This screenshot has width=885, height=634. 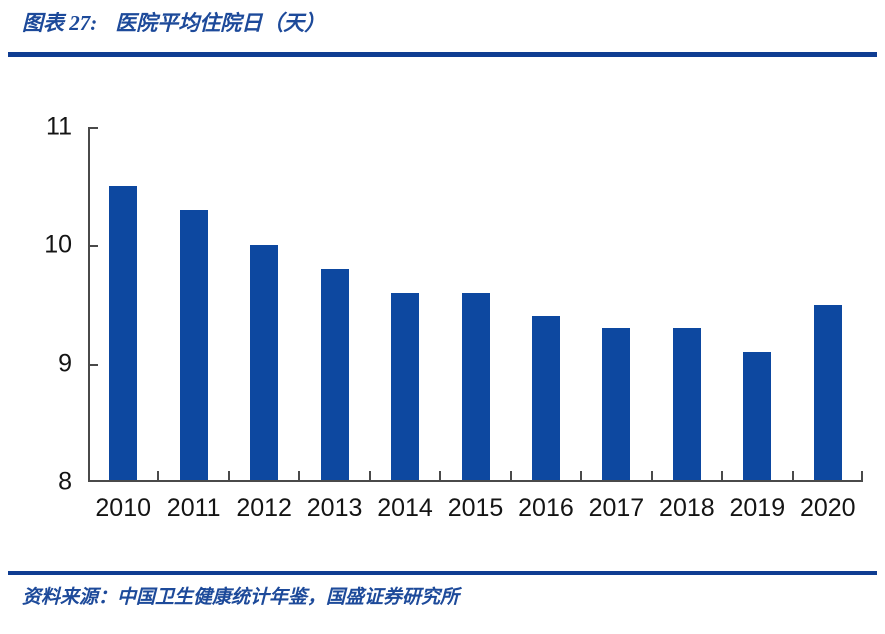 What do you see at coordinates (616, 508) in the screenshot?
I see `x-axis-label: 2017` at bounding box center [616, 508].